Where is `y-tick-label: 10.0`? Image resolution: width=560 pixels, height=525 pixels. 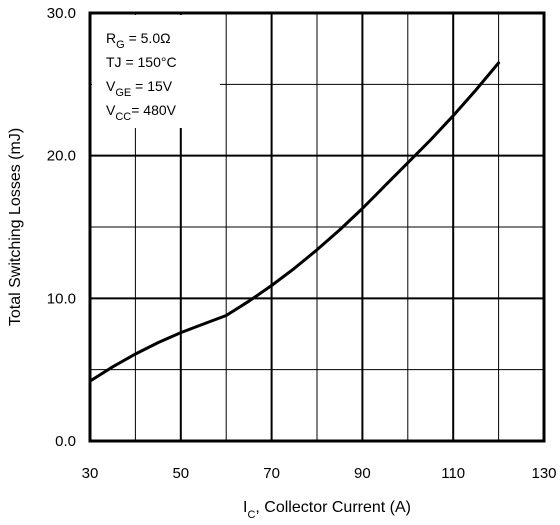
y-tick-label: 10.0 is located at coordinates (61, 298).